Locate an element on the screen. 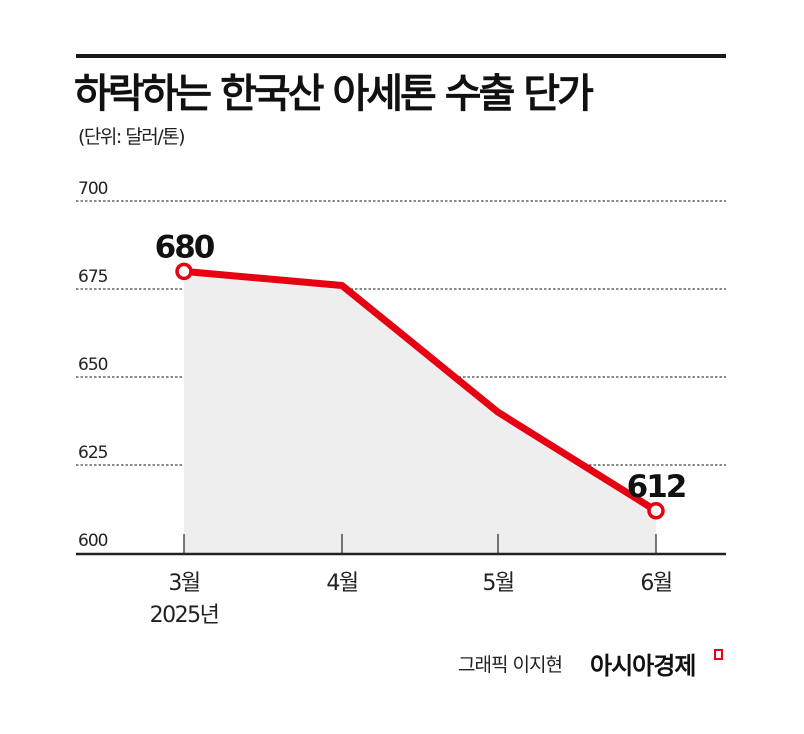 The height and width of the screenshot is (734, 804). y-axis-ticks: 700 675 650 625 600 is located at coordinates (93, 365).